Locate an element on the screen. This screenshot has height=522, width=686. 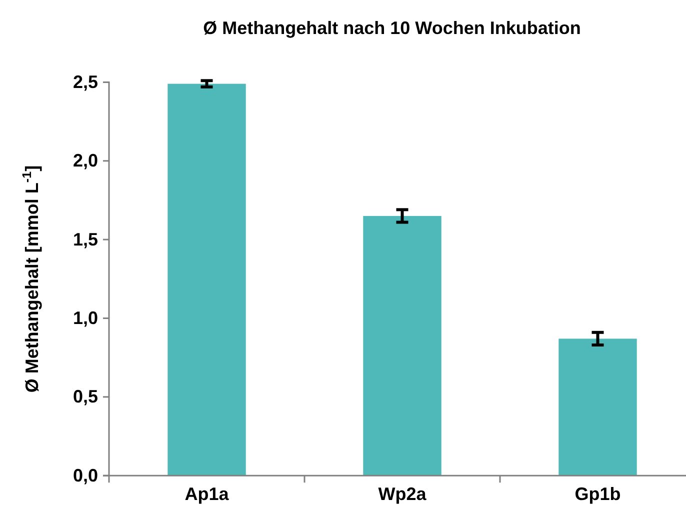
x-tick-label: Gp1b is located at coordinates (597, 494).